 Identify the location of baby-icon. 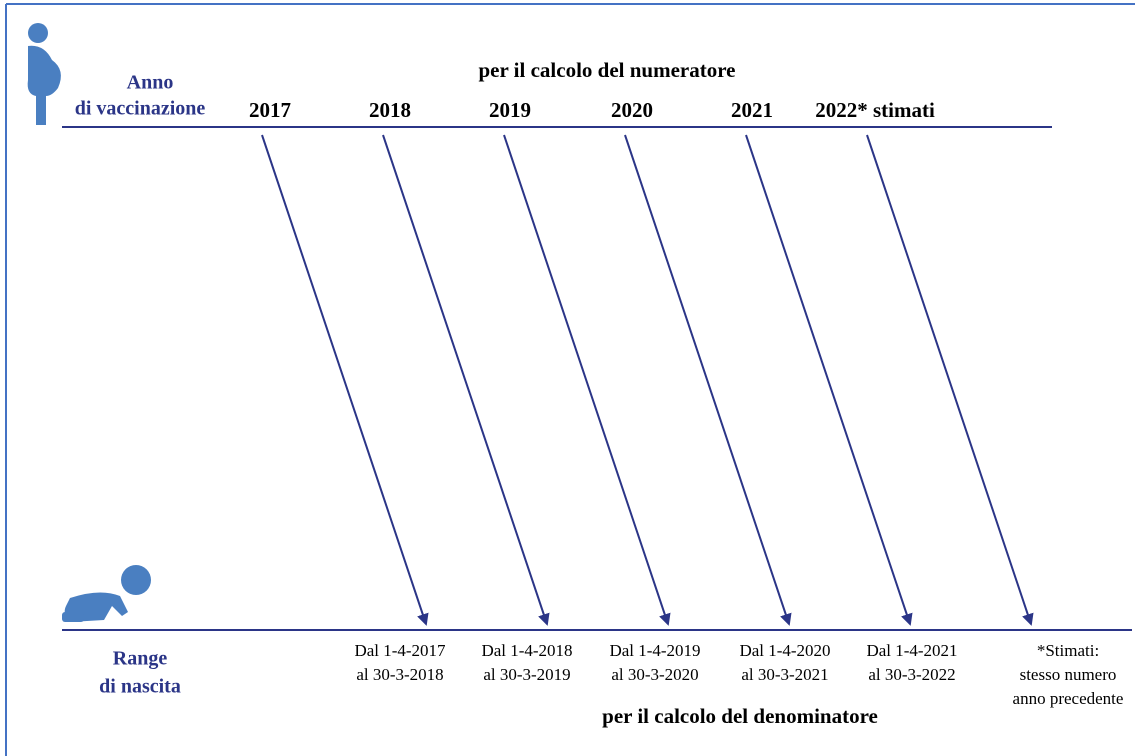
(106, 593).